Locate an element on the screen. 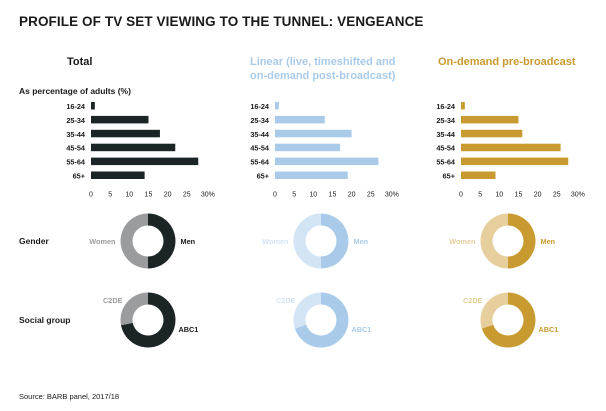 The height and width of the screenshot is (411, 606). gender-row-label: Gender is located at coordinates (34, 241).